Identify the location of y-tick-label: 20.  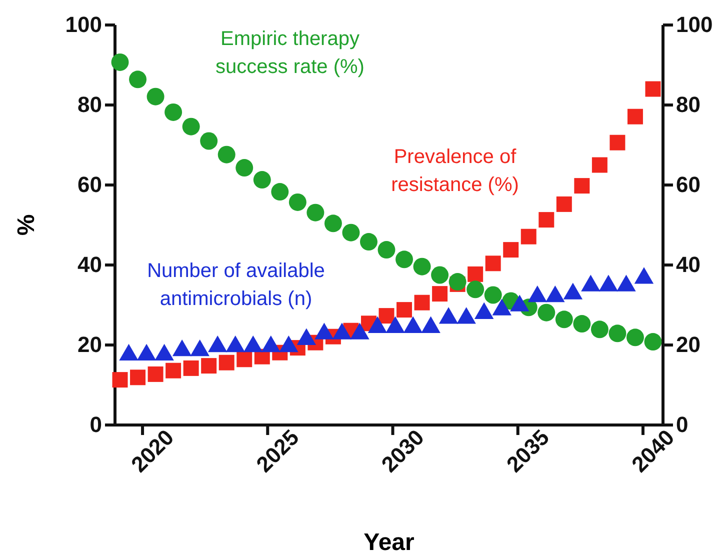
(90, 345).